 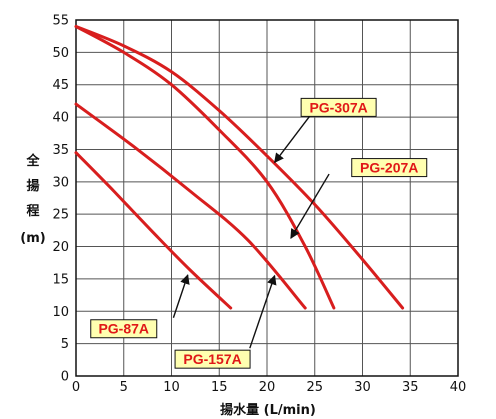 I want to click on callout-label-pg-207a: PG-207A, so click(x=389, y=168).